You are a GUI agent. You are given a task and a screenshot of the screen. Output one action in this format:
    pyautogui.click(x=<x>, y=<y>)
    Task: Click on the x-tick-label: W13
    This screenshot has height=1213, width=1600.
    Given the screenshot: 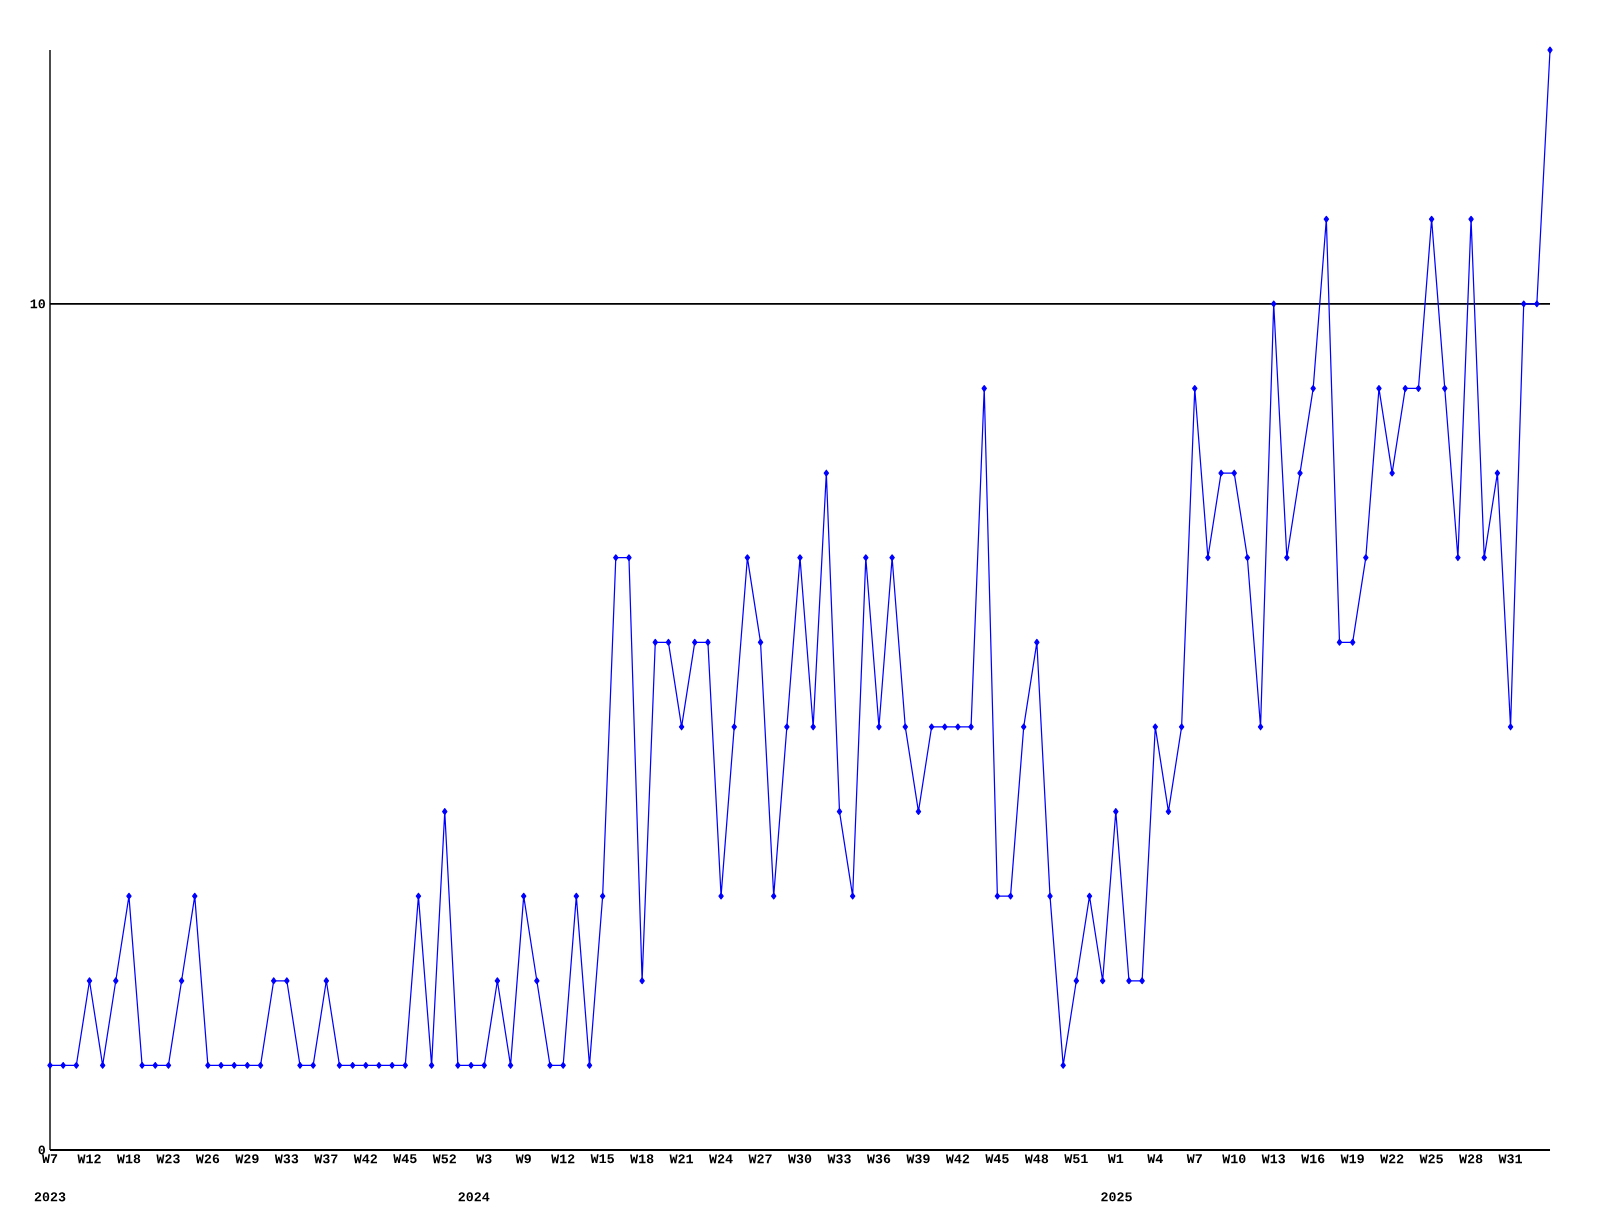 What is the action you would take?
    pyautogui.click(x=1273, y=1159)
    